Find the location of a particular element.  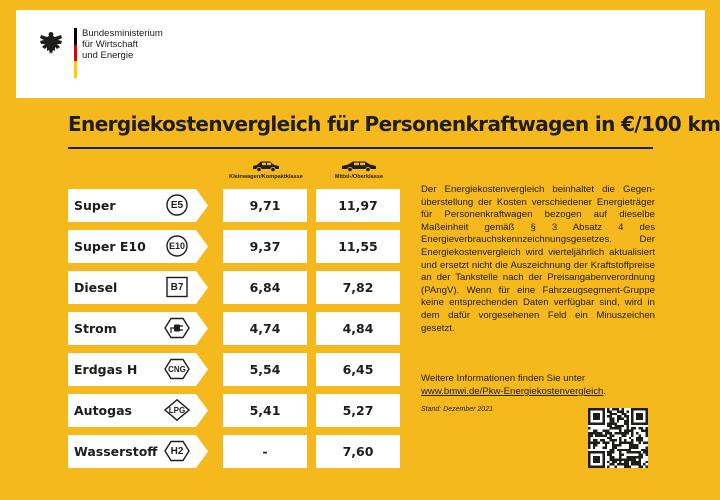

table-row: Super E5 9,71 11,97 is located at coordinates (258, 205).